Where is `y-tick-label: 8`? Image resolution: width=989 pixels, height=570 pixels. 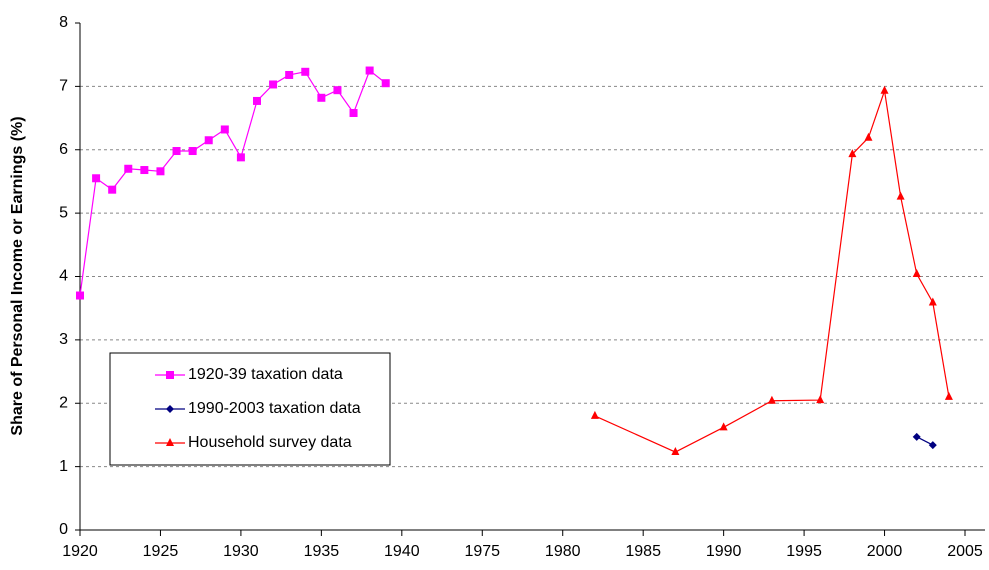 y-tick-label: 8 is located at coordinates (63, 22).